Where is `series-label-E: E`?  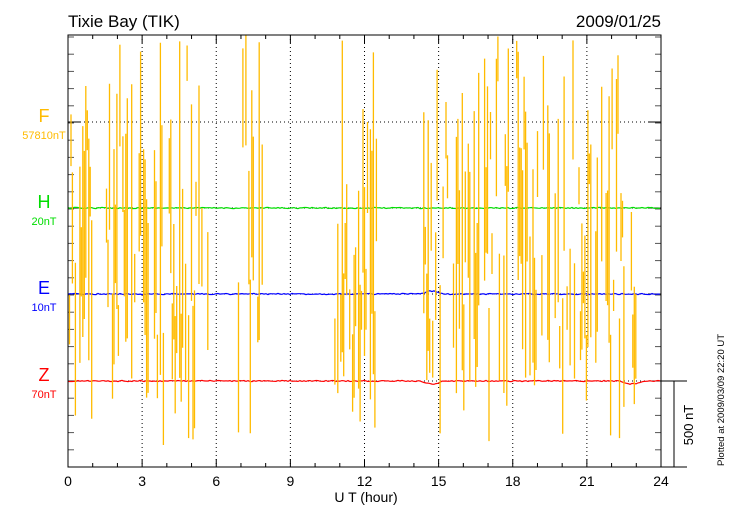
series-label-E: E is located at coordinates (44, 288).